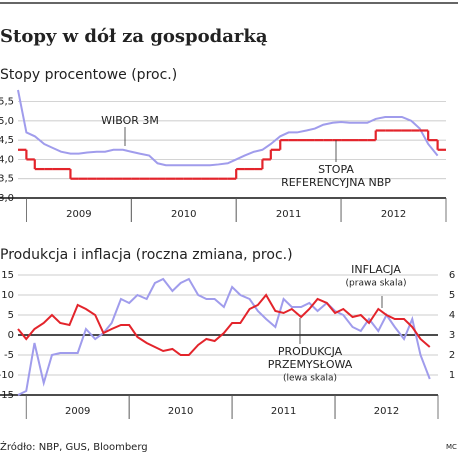 Image resolution: width=458 pixels, height=468 pixels. What do you see at coordinates (11, 315) in the screenshot?
I see `y-tick-label: 5` at bounding box center [11, 315].